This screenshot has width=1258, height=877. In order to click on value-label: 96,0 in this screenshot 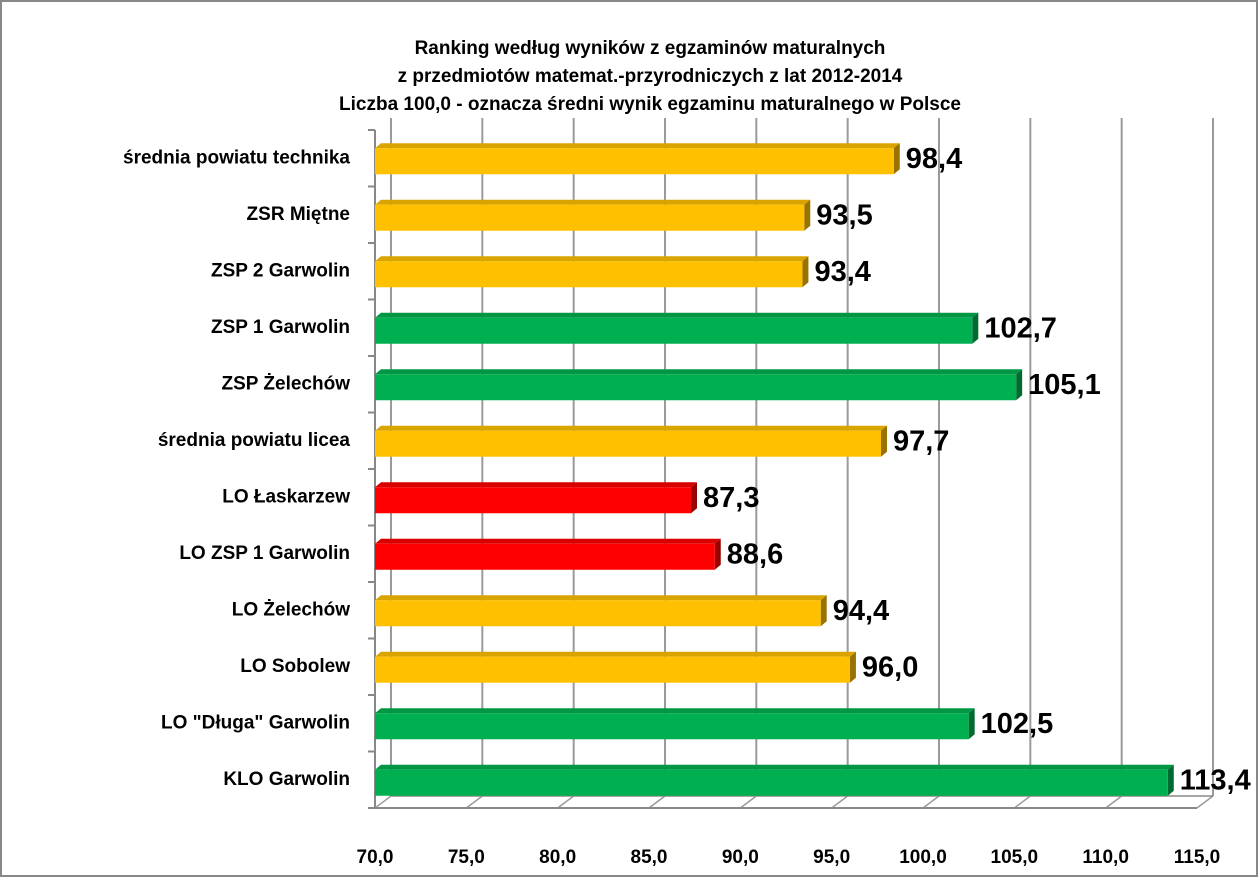, I will do `click(890, 667)`.